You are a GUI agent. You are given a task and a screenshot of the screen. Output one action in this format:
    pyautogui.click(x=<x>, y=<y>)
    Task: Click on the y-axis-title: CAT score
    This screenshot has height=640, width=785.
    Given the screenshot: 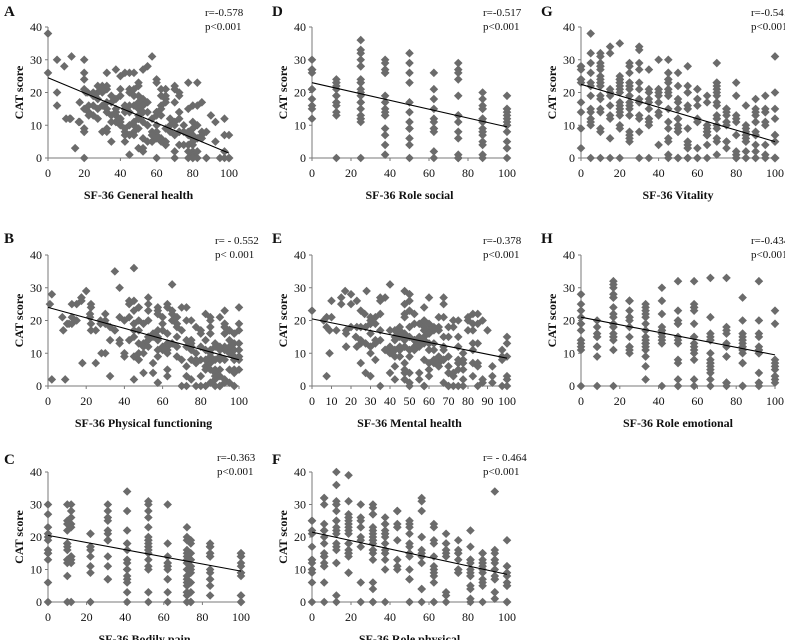 What is the action you would take?
    pyautogui.click(x=283, y=537)
    